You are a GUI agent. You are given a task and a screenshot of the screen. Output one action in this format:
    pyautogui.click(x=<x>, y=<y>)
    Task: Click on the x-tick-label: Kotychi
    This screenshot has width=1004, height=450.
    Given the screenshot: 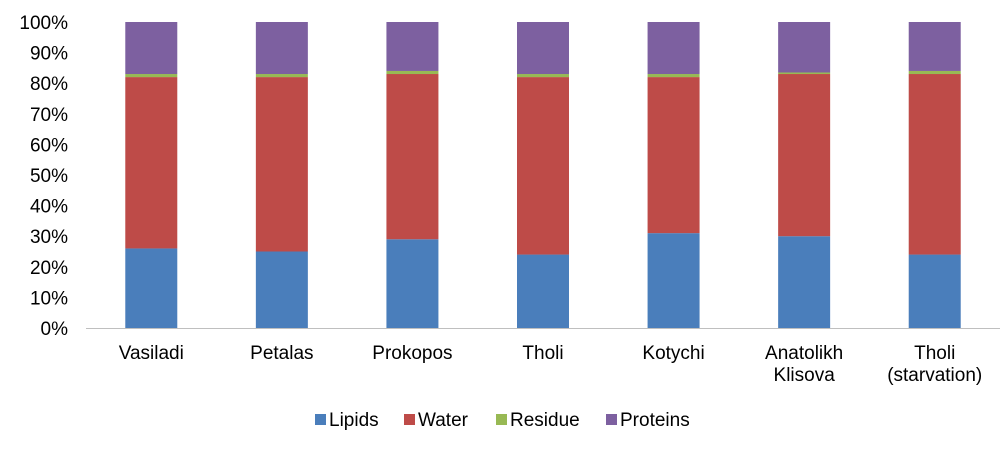 What is the action you would take?
    pyautogui.click(x=673, y=353)
    